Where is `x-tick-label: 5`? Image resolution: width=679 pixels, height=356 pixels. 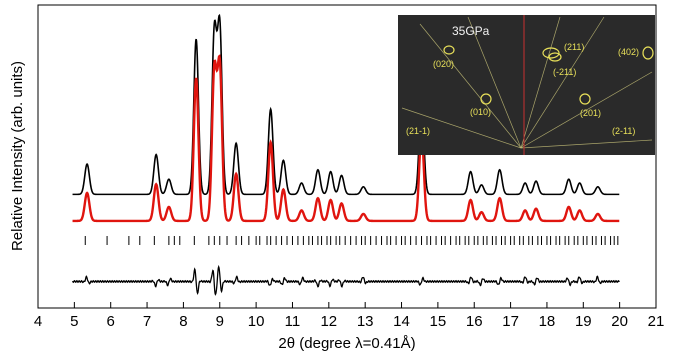 x-tick-label: 5 is located at coordinates (74, 321).